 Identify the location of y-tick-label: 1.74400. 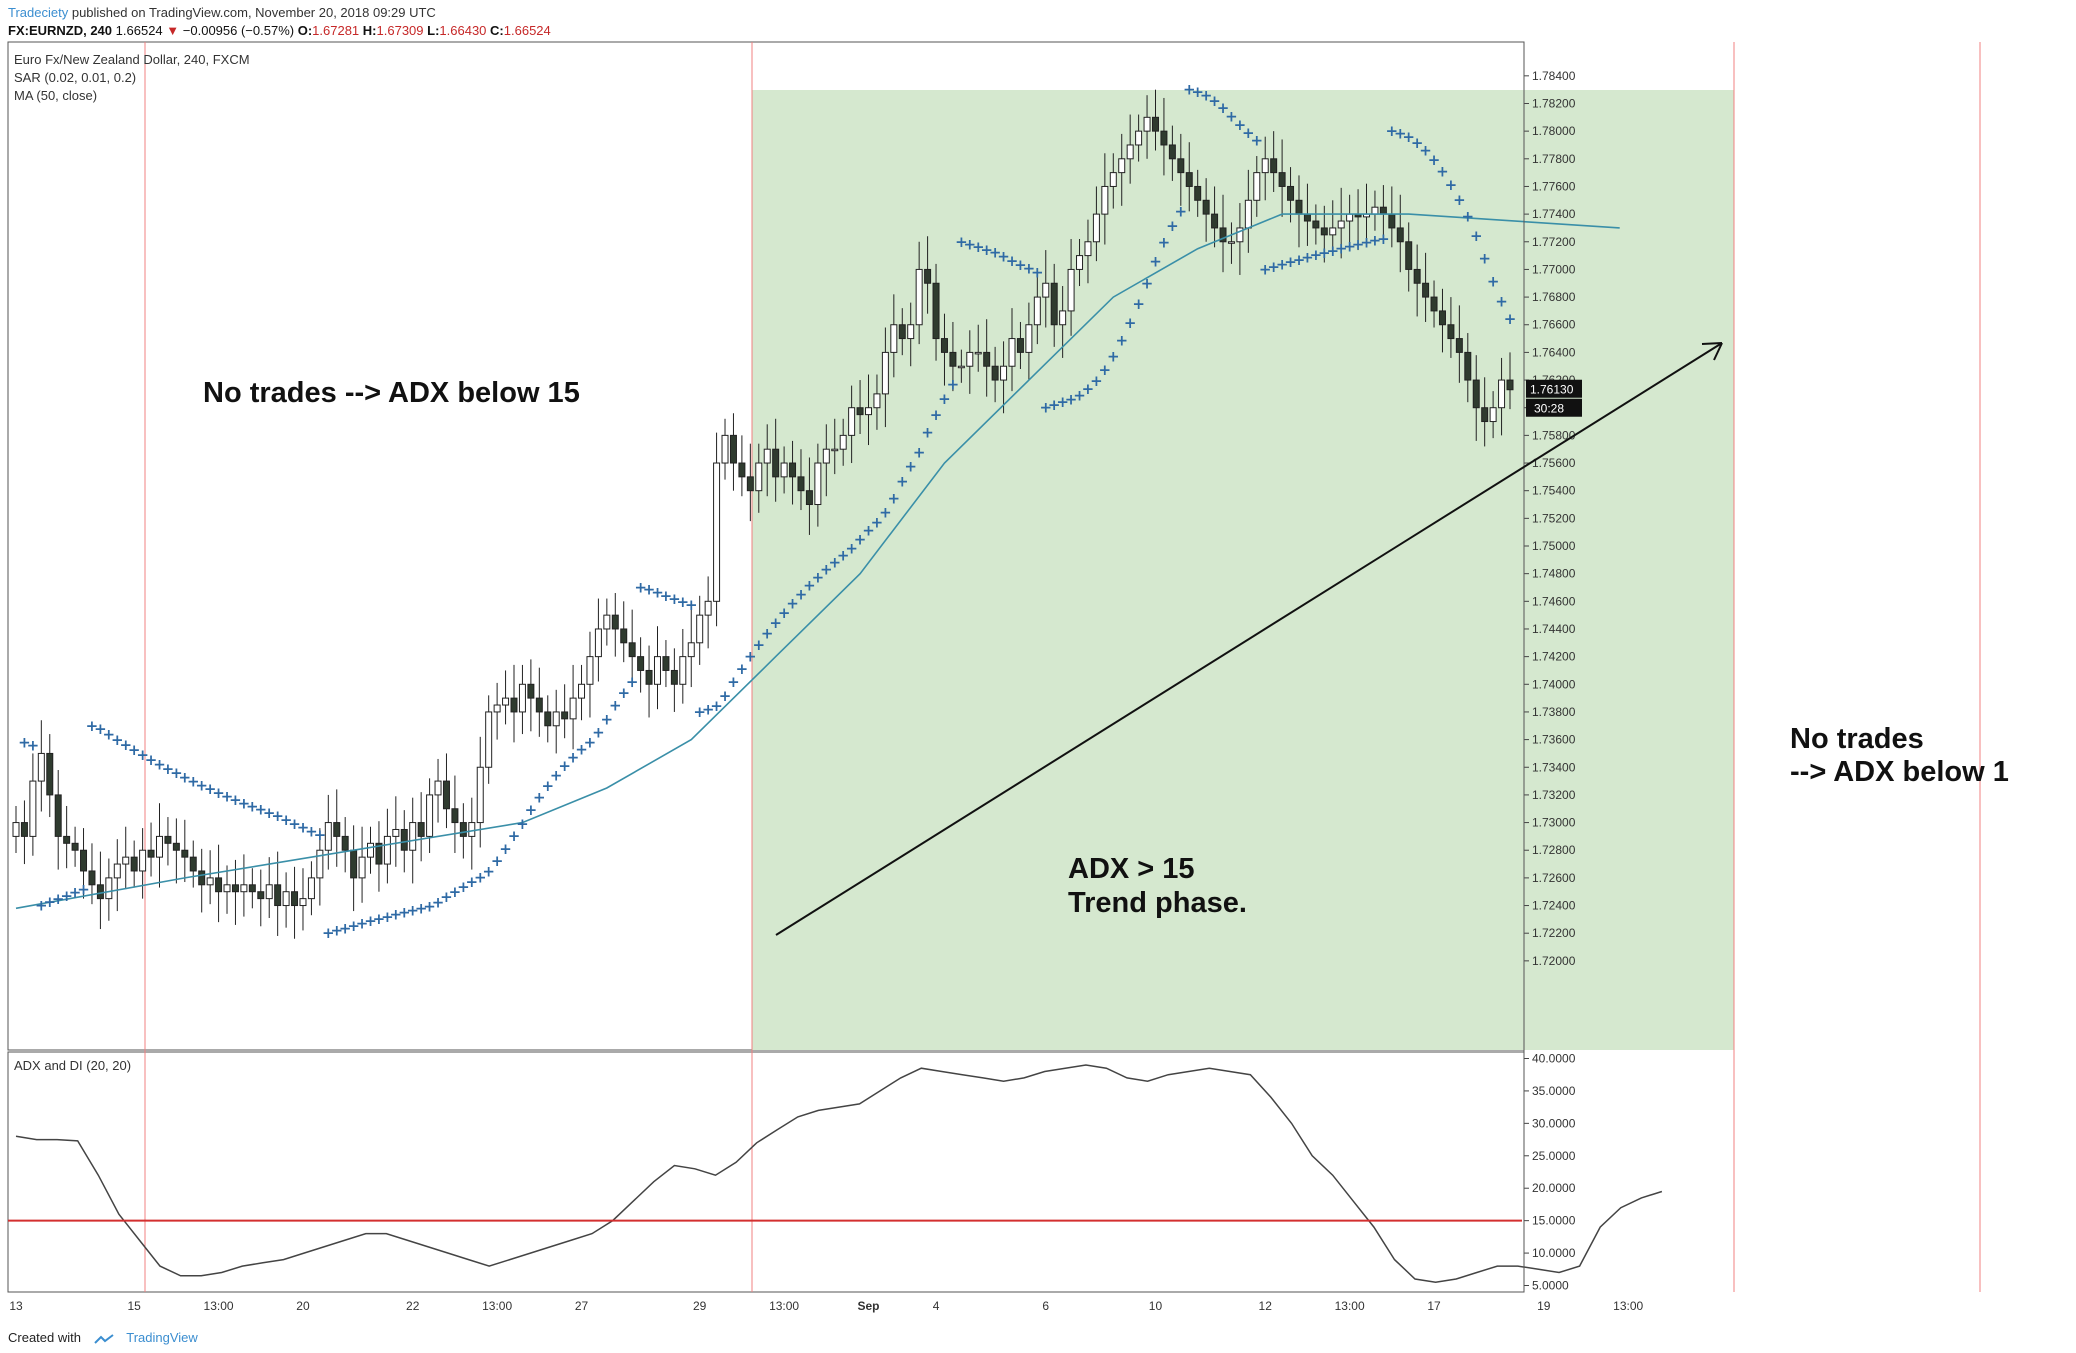
(1554, 629).